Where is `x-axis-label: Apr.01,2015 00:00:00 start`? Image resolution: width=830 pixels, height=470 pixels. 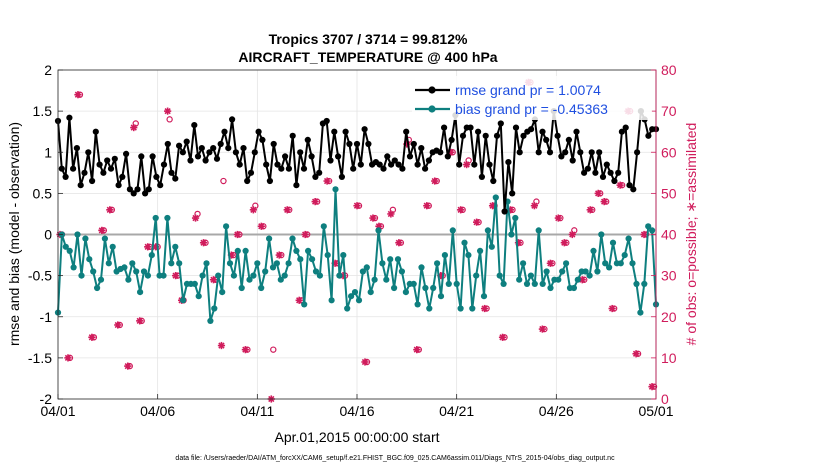 x-axis-label: Apr.01,2015 00:00:00 start is located at coordinates (356, 437).